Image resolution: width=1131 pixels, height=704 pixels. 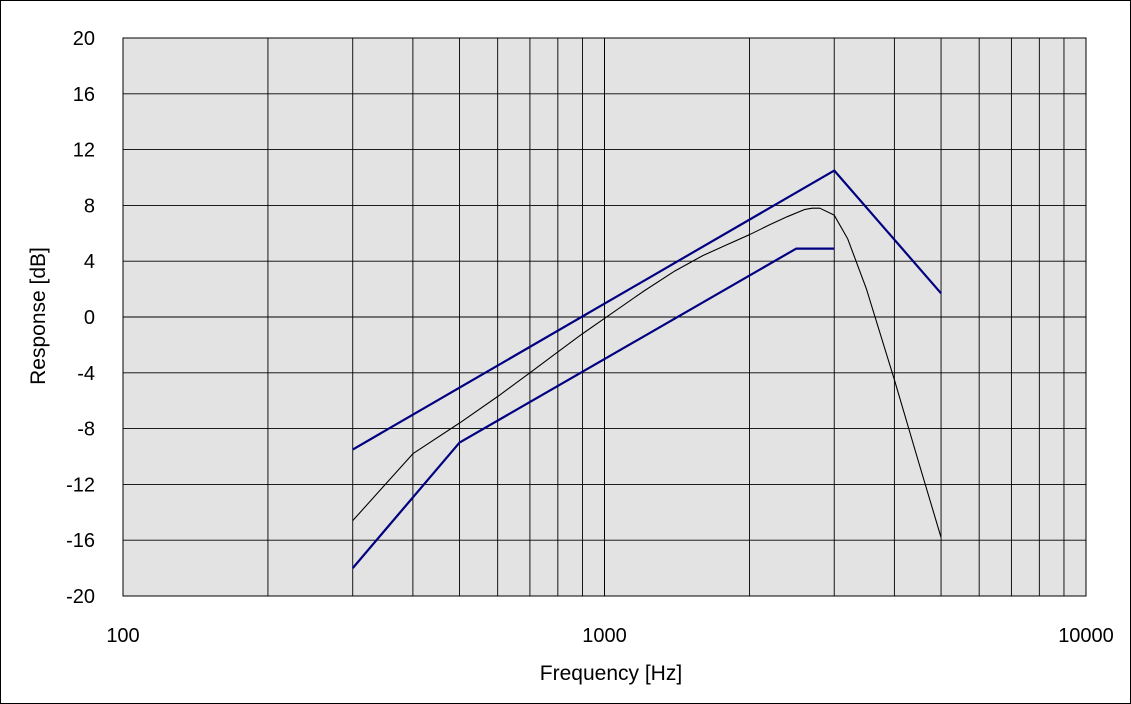 What do you see at coordinates (84, 95) in the screenshot?
I see `y-tick-label: 16` at bounding box center [84, 95].